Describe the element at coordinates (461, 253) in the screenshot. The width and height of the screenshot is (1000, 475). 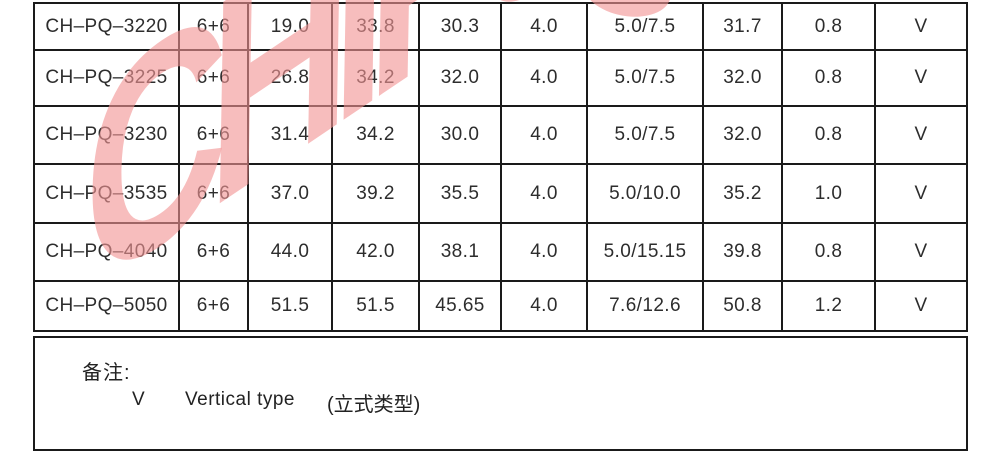
I see `table-cell: 38.1` at that location.